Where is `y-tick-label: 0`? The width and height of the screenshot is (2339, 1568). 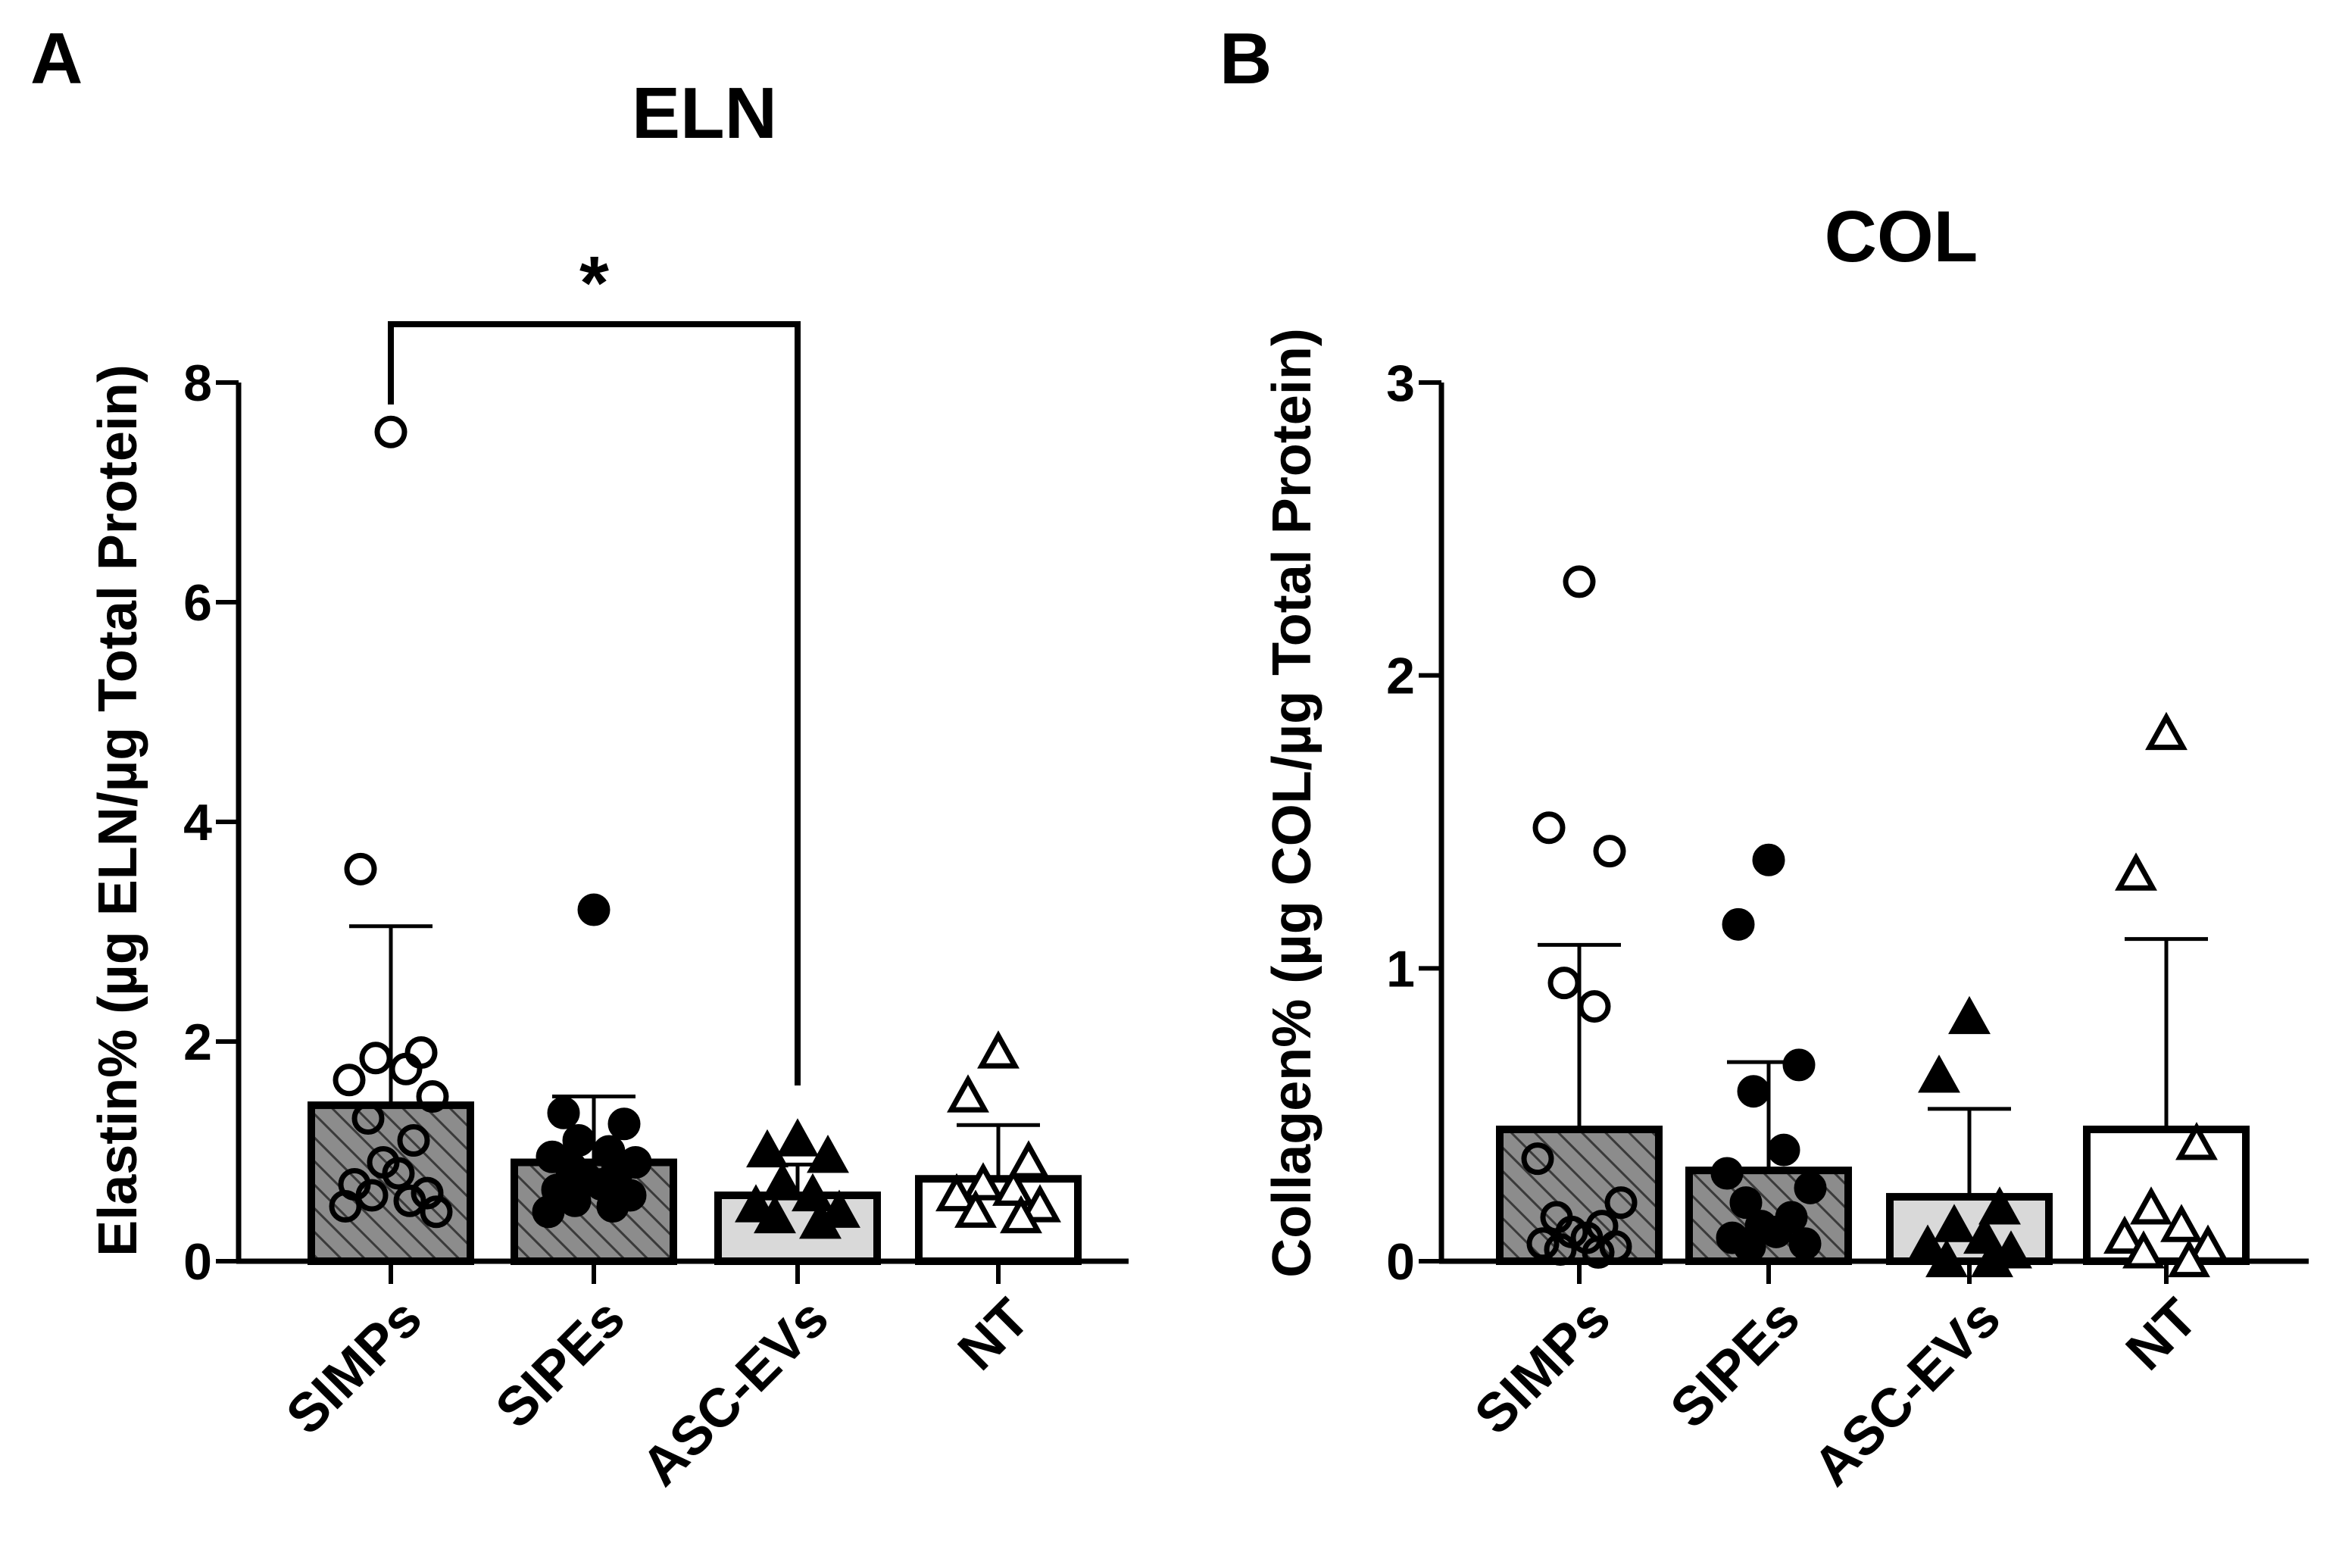 y-tick-label: 0 is located at coordinates (1400, 1262).